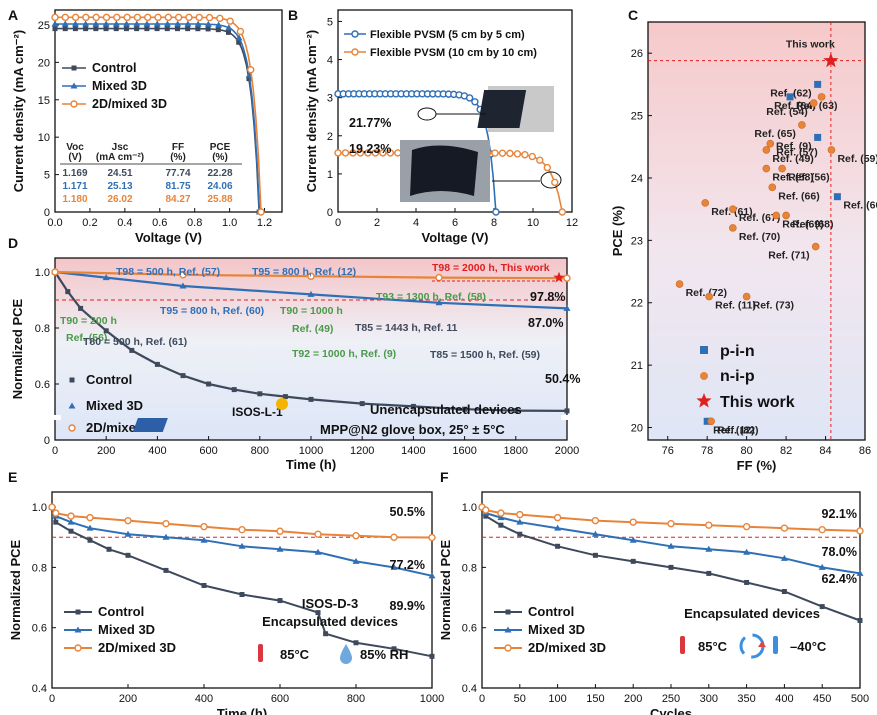 The image size is (877, 715). What do you see at coordinates (812, 224) in the screenshot?
I see `point-label: Ref. (68)` at bounding box center [812, 224].